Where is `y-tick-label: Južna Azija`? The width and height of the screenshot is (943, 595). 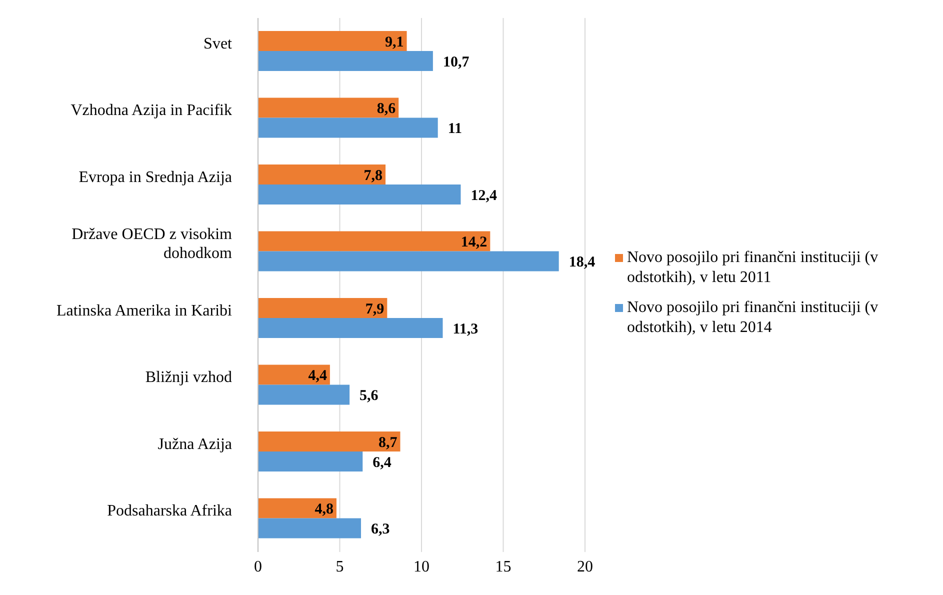
y-tick-label: Južna Azija is located at coordinates (195, 444).